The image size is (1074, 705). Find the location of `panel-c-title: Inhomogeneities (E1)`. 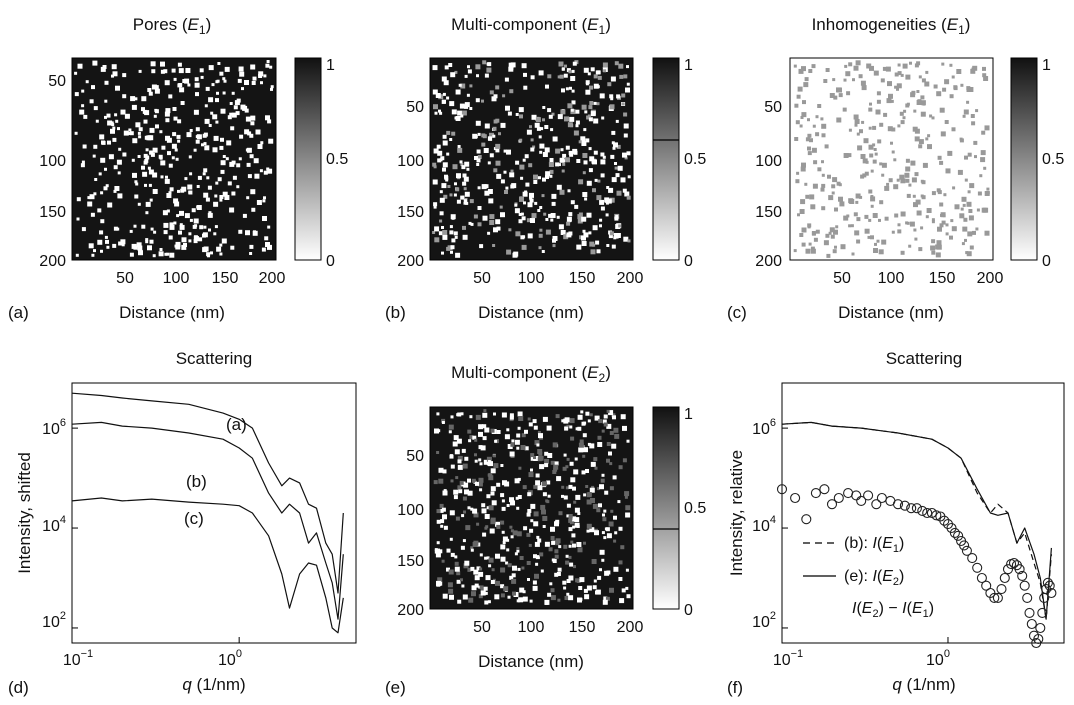

panel-c-title: Inhomogeneities (E1) is located at coordinates (891, 26).